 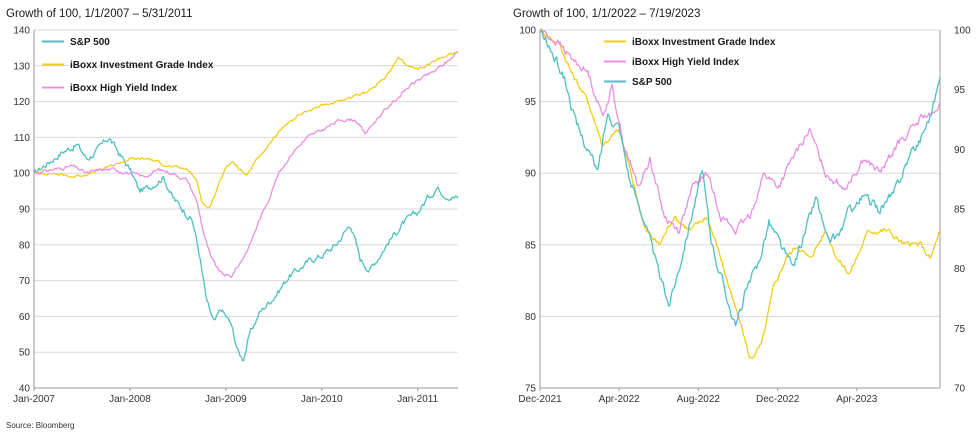 What do you see at coordinates (25, 353) in the screenshot?
I see `y-tick-label: 50` at bounding box center [25, 353].